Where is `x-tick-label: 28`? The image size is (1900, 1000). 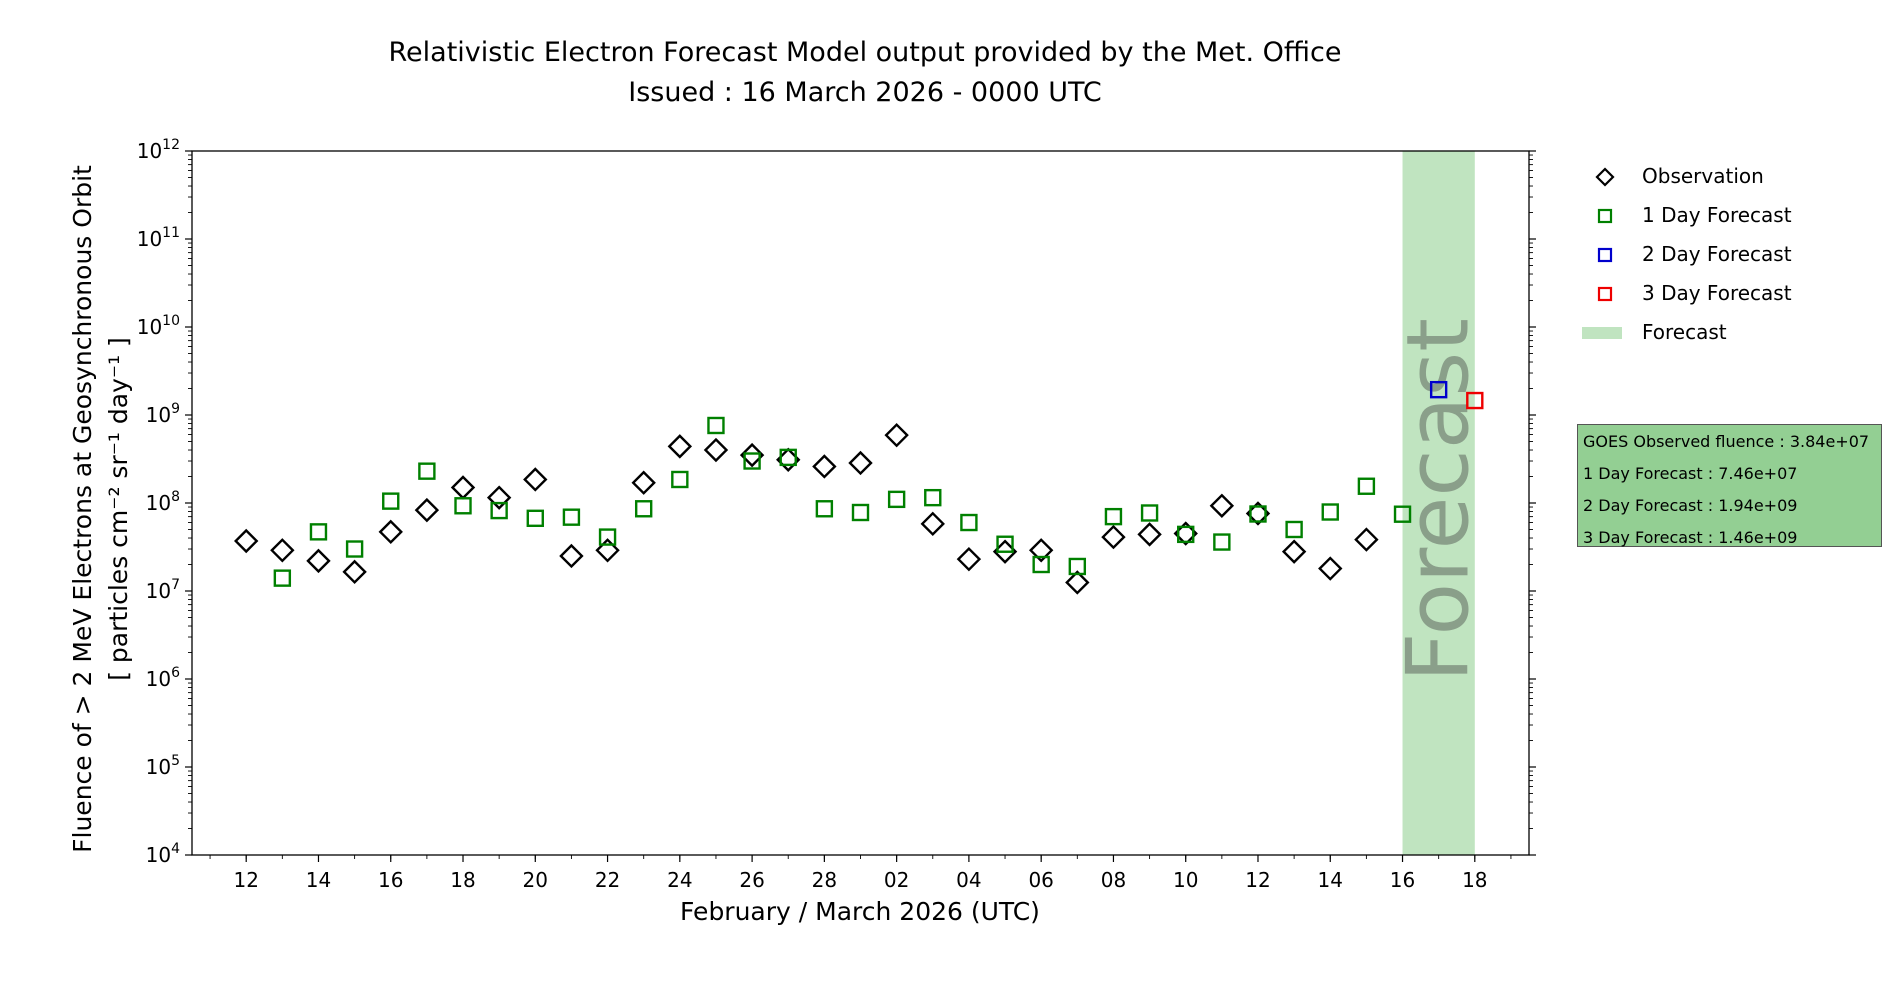
x-tick-label: 28 is located at coordinates (824, 880).